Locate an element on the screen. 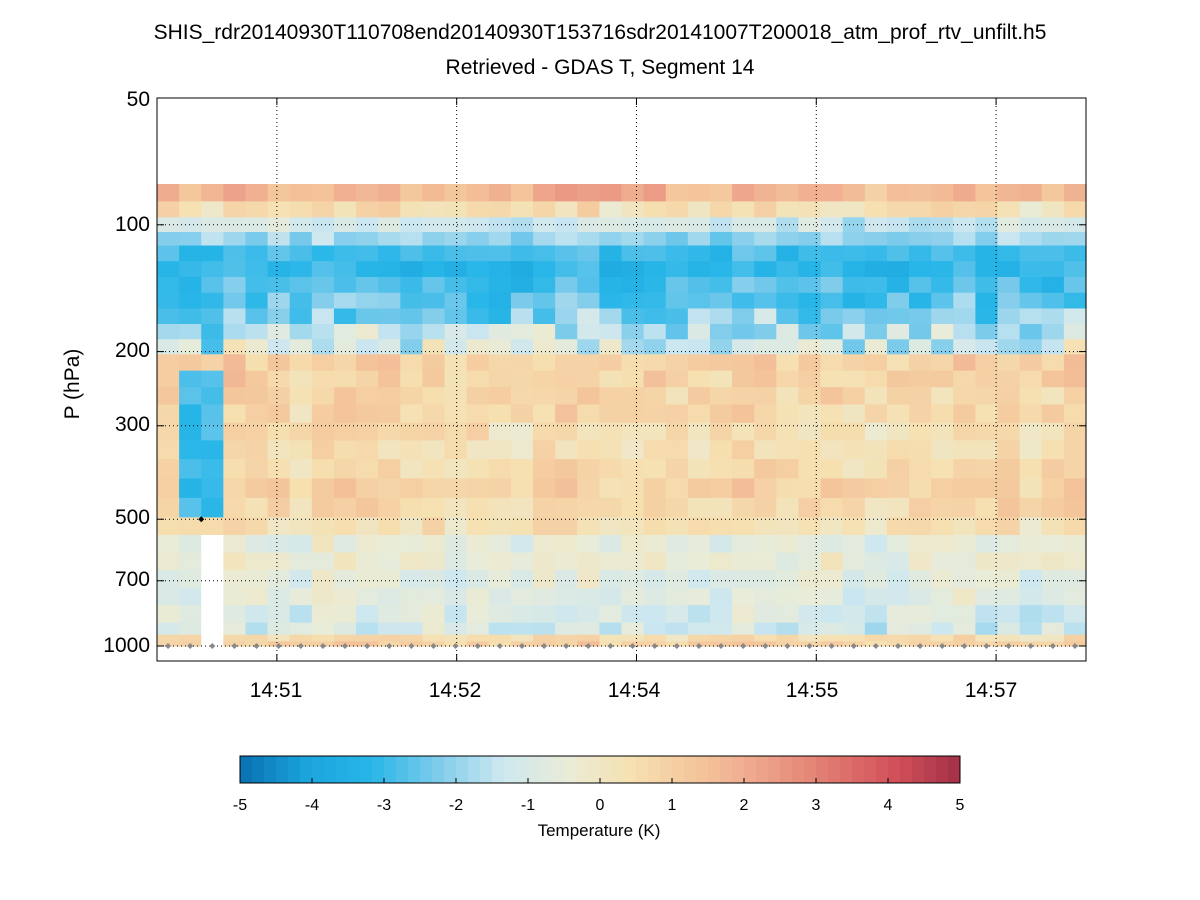  colorbar-tick-label-3: 3 is located at coordinates (816, 805).